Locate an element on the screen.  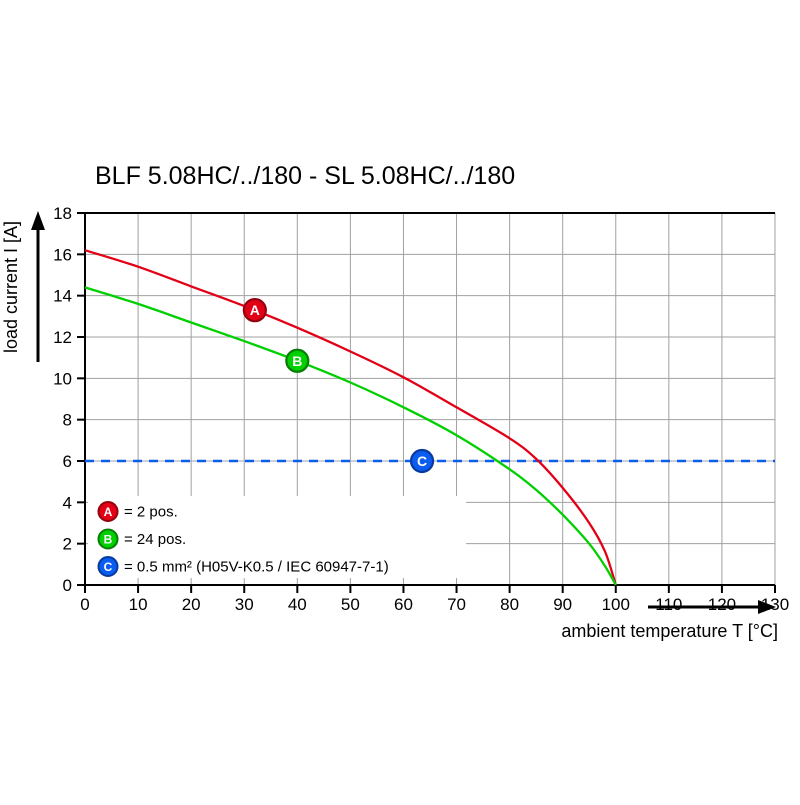
x-tick-label: 80 is located at coordinates (509, 604).